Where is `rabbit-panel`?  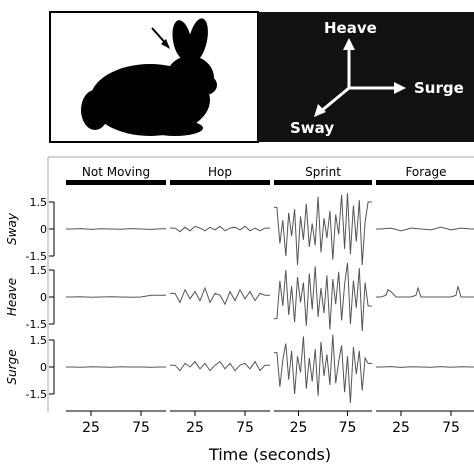 rabbit-panel is located at coordinates (154, 77).